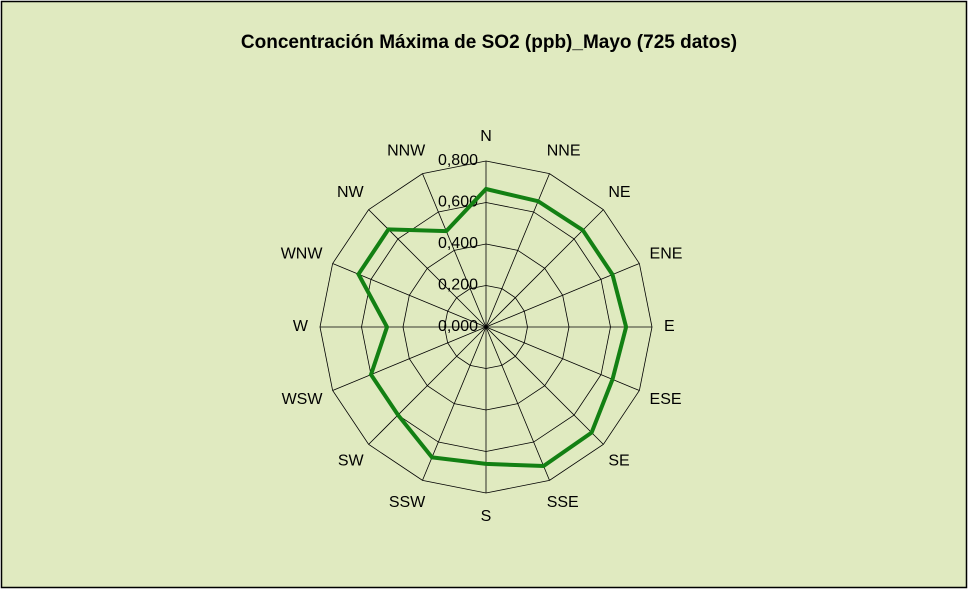  What do you see at coordinates (486, 136) in the screenshot?
I see `category-label: N` at bounding box center [486, 136].